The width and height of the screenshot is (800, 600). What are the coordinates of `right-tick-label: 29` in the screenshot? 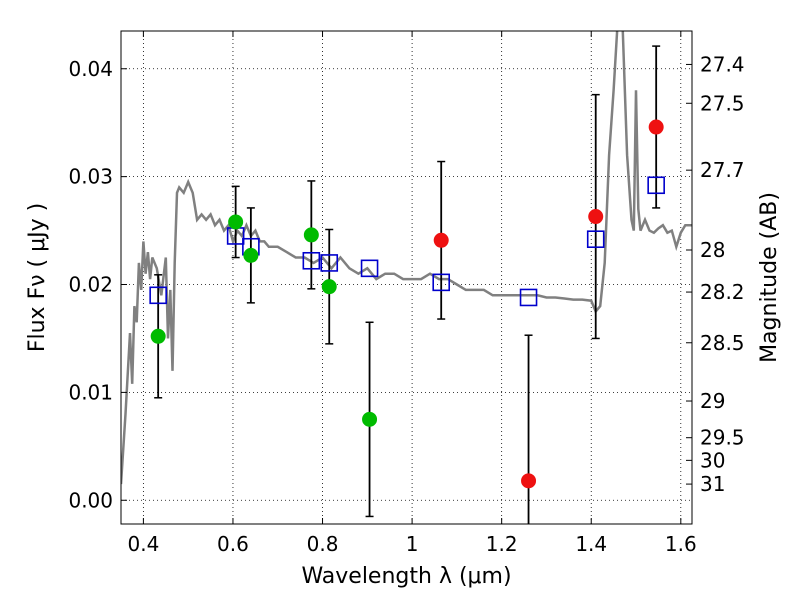 It's located at (712, 401).